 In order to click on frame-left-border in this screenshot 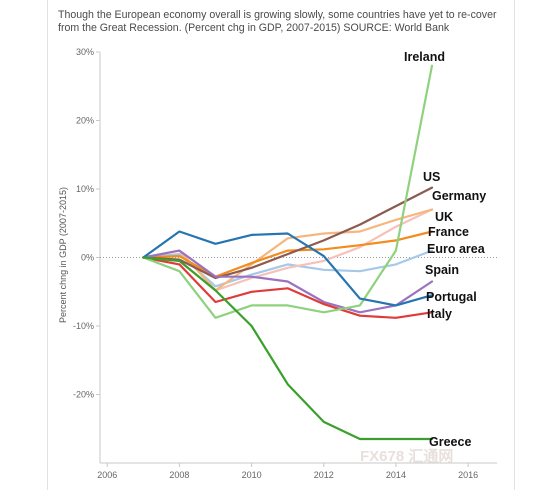, I will do `click(47, 245)`.